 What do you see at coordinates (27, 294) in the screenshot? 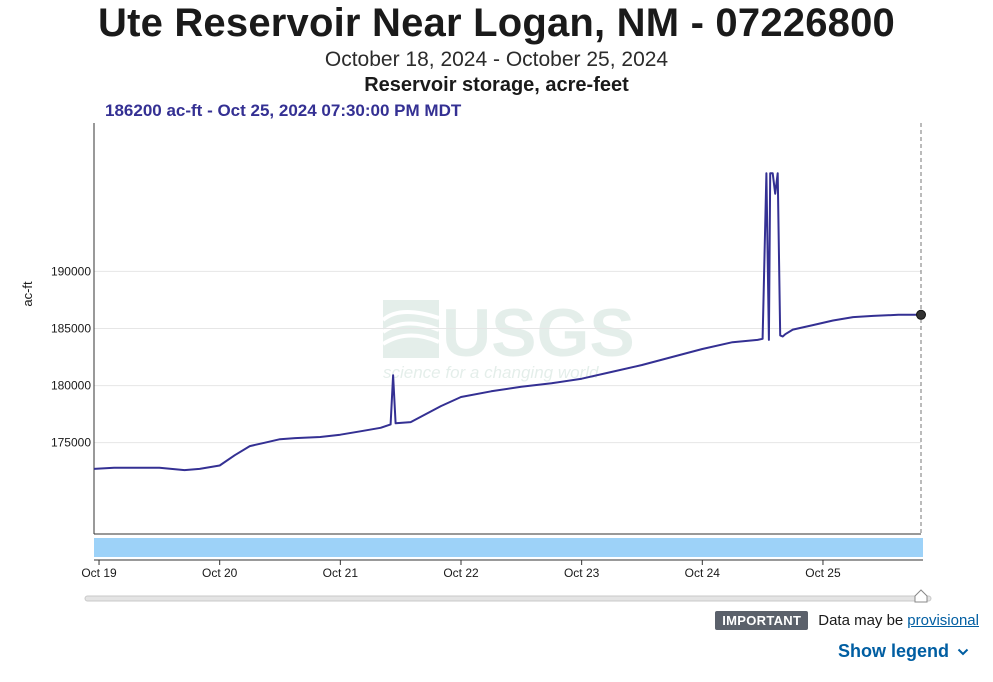
I see `y-axis-label: ac-ft` at bounding box center [27, 294].